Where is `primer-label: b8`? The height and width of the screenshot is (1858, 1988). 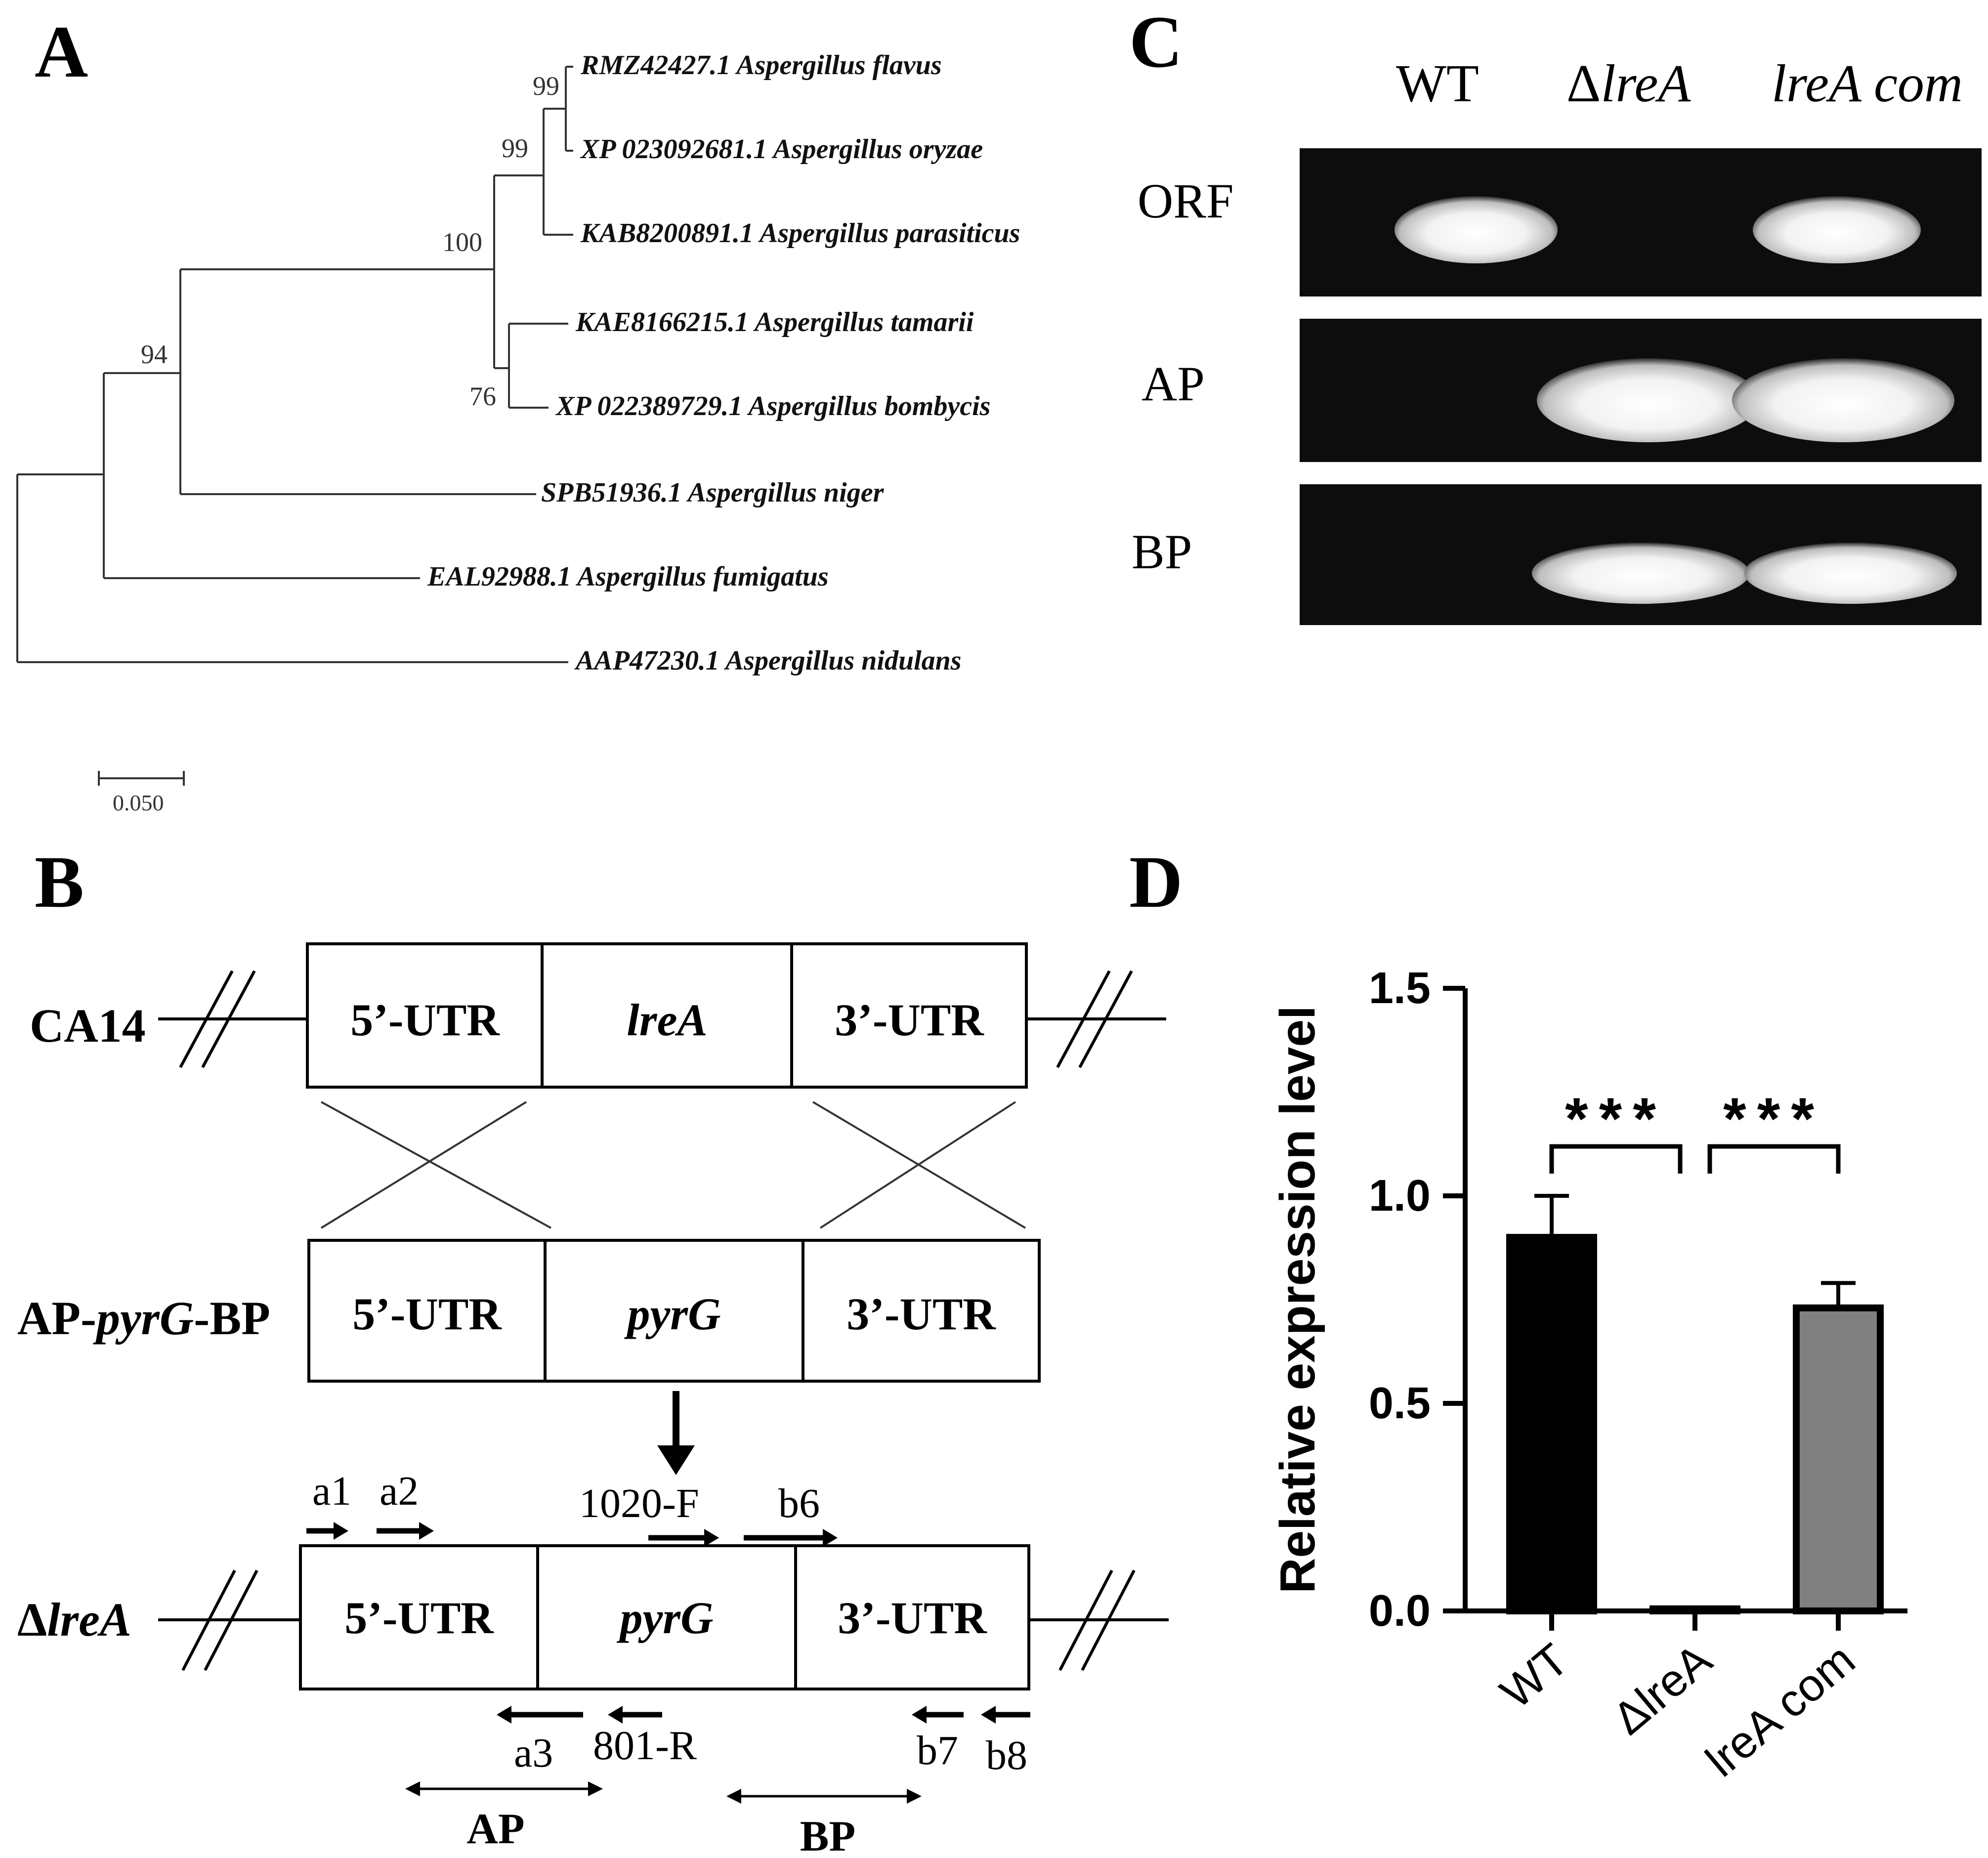 primer-label: b8 is located at coordinates (1006, 1755).